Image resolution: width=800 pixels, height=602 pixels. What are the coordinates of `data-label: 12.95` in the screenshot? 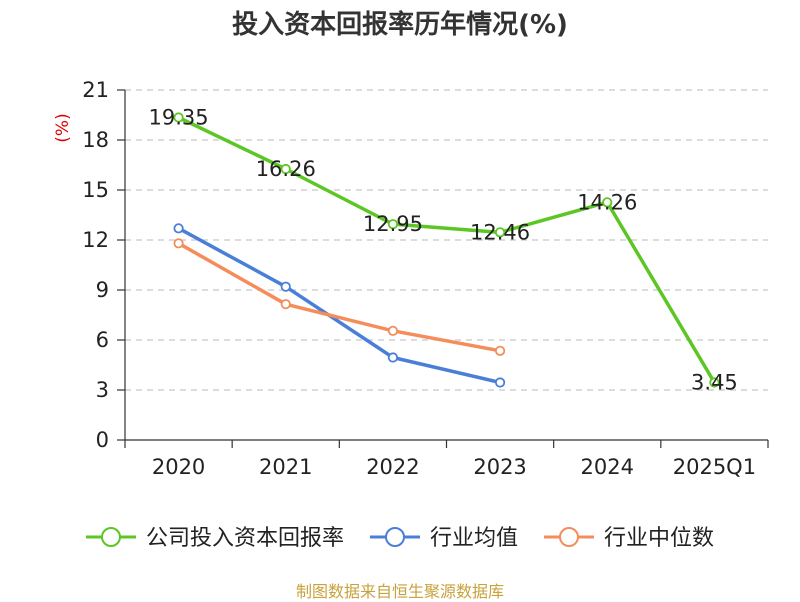 It's located at (393, 224).